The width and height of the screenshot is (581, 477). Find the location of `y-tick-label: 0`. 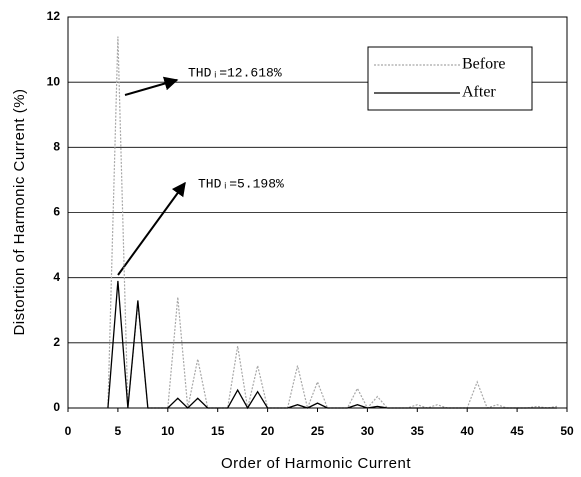

y-tick-label: 0 is located at coordinates (56, 407).